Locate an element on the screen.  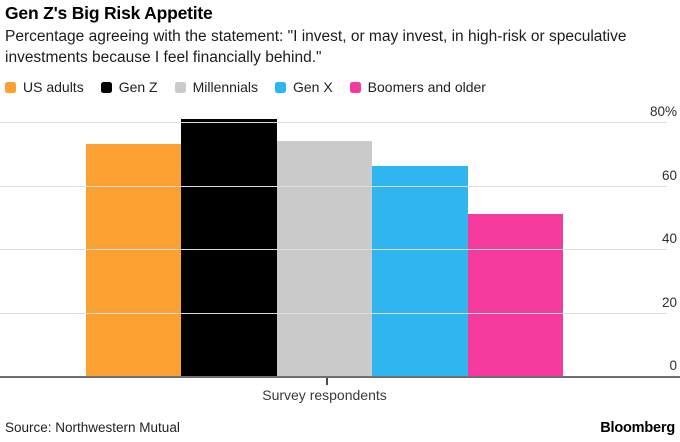
legend-item-gen-x: Gen X is located at coordinates (303, 87).